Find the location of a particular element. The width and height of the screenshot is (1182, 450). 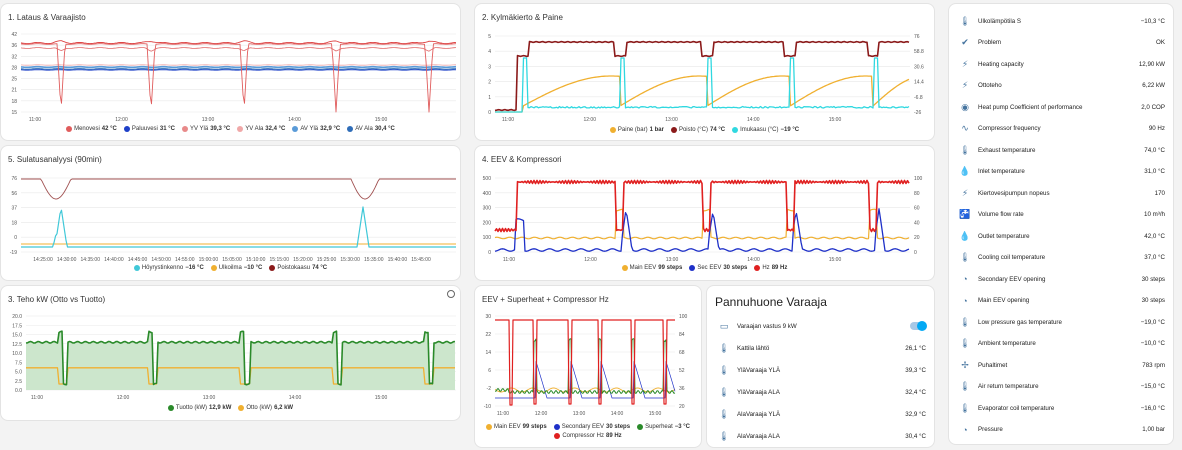

y2-tick-label: 40 is located at coordinates (917, 223).